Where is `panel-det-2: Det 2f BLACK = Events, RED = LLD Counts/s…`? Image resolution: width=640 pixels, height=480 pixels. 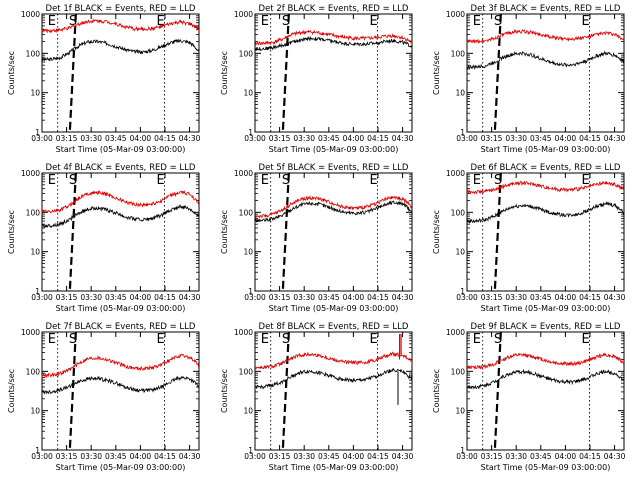 panel-det-2: Det 2f BLACK = Events, RED = LLD Counts/s… is located at coordinates (317, 79).